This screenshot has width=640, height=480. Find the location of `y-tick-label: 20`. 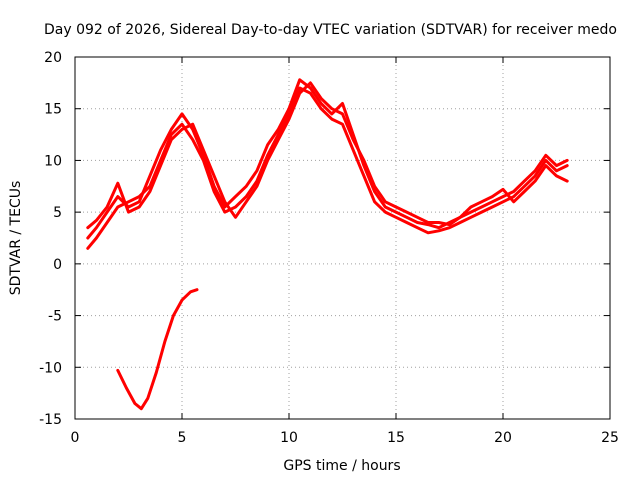

y-tick-label: 20 is located at coordinates (53, 58).